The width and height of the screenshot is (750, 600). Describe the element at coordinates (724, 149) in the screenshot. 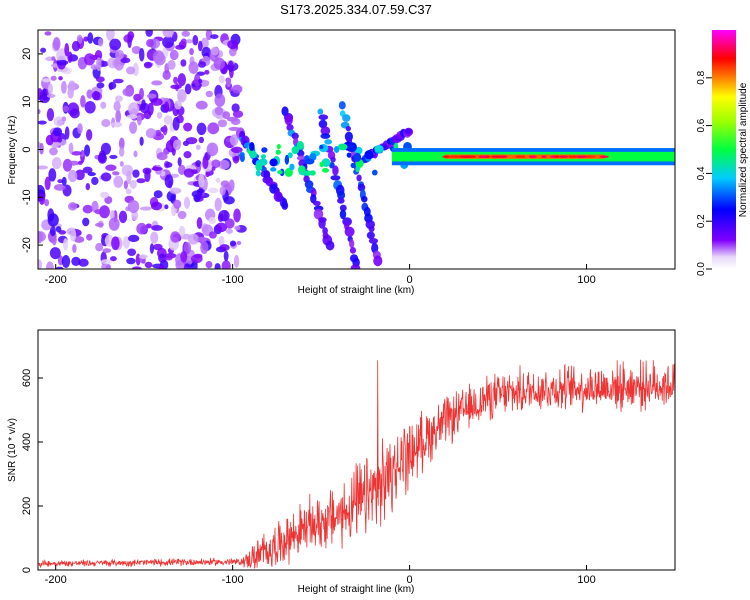

I see `colorbar-gradient` at that location.